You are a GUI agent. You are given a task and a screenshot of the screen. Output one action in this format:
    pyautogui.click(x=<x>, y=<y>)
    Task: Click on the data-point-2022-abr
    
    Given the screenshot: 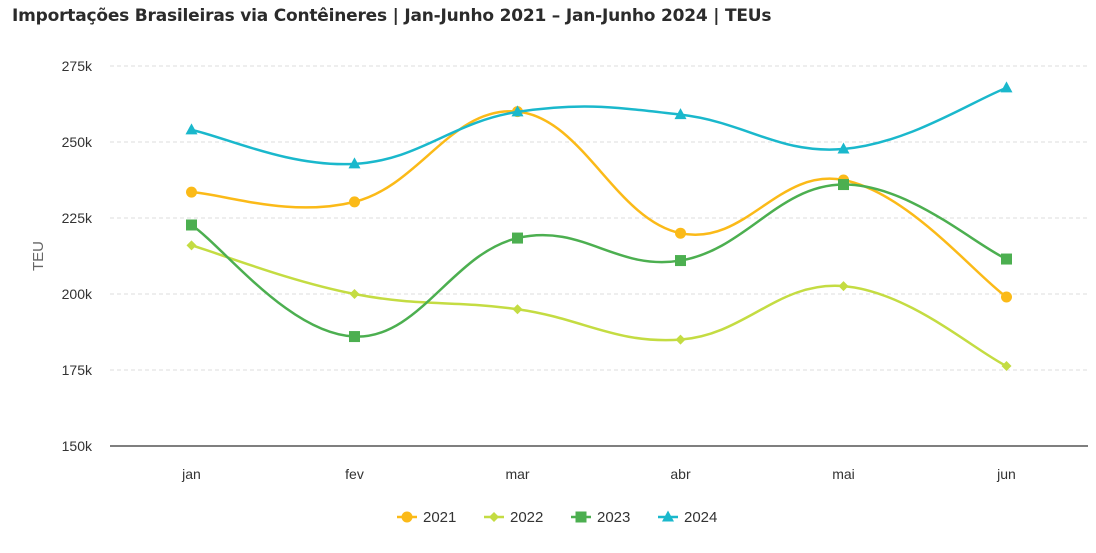 What is the action you would take?
    pyautogui.click(x=680, y=339)
    